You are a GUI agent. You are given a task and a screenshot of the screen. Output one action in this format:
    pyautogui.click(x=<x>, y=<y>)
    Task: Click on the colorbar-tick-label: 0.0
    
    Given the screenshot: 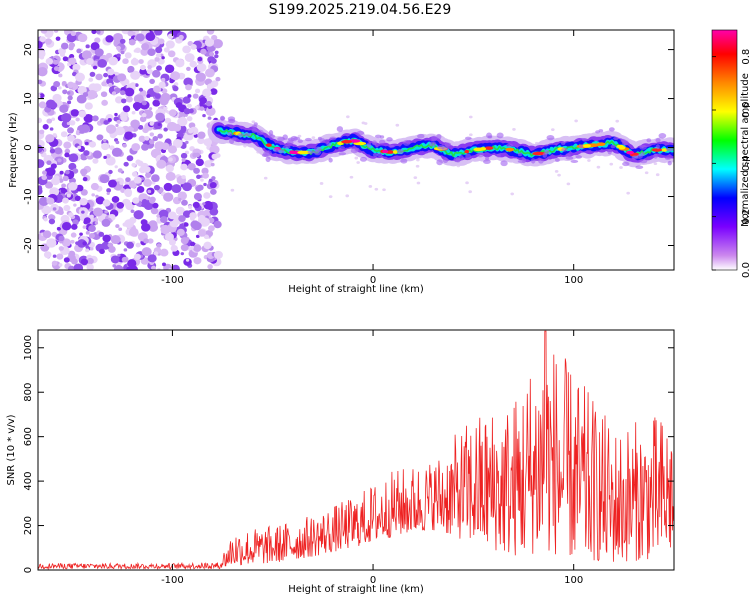 What is the action you would take?
    pyautogui.click(x=745, y=270)
    